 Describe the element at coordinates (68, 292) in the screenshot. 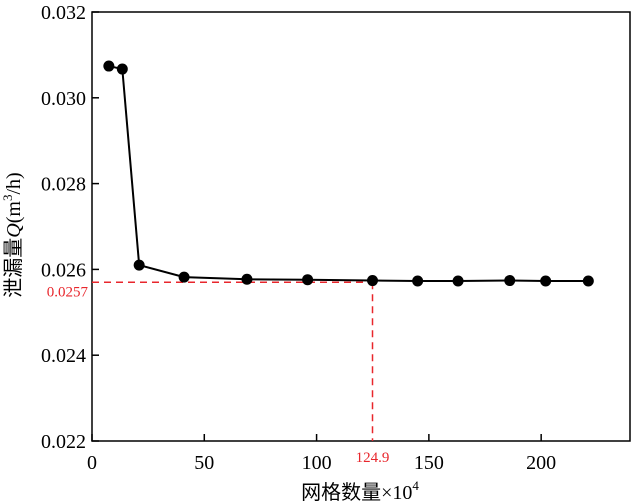

I see `reference-y-label: 0.0257` at that location.